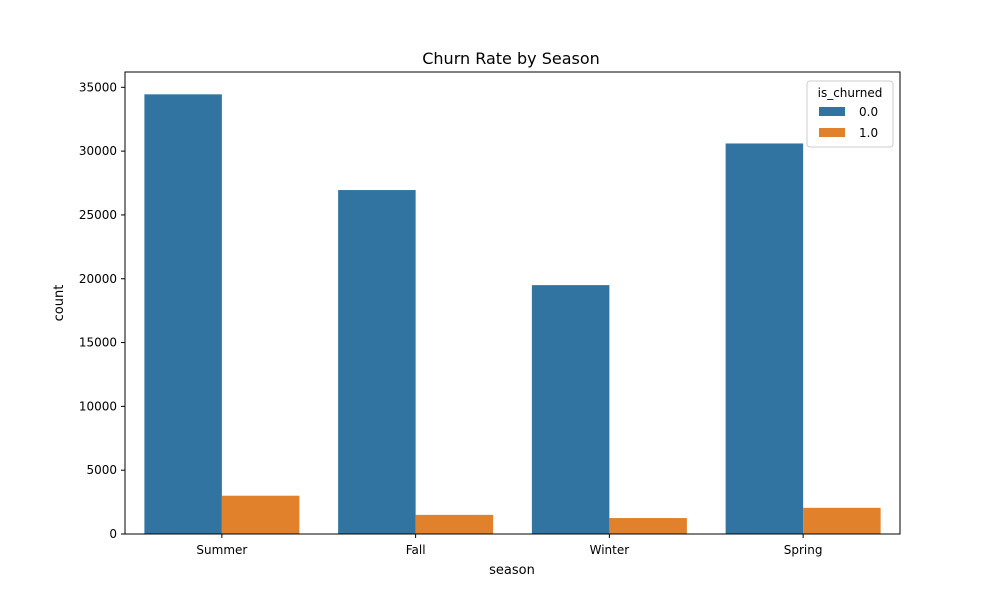  I want to click on y-tick-label: 10000, so click(98, 406).